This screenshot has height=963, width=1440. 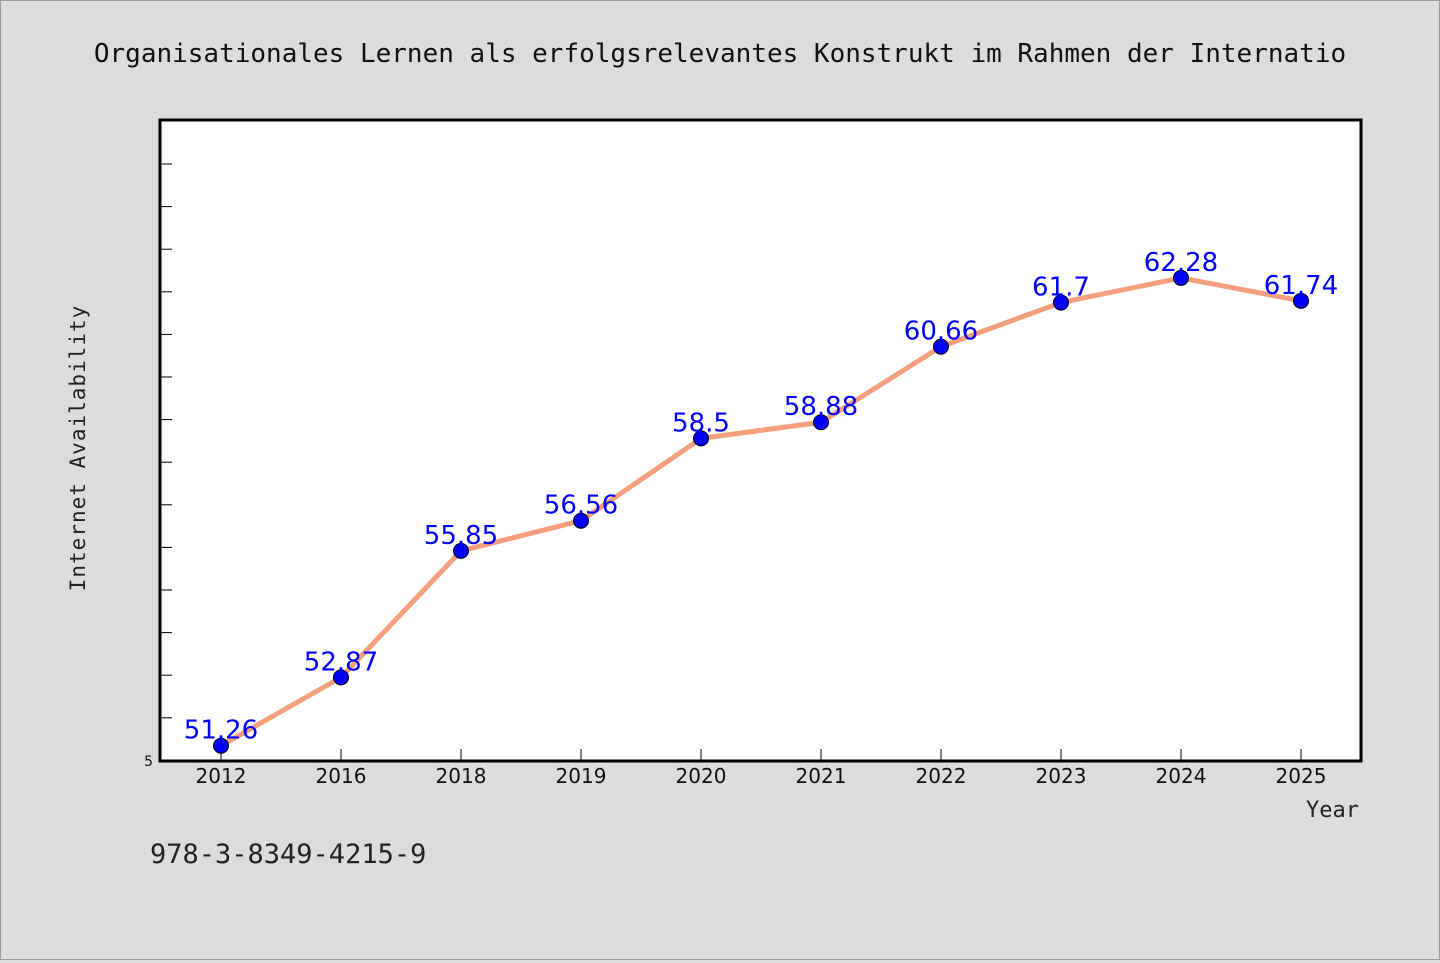 I want to click on data-label: 51.26, so click(x=221, y=731).